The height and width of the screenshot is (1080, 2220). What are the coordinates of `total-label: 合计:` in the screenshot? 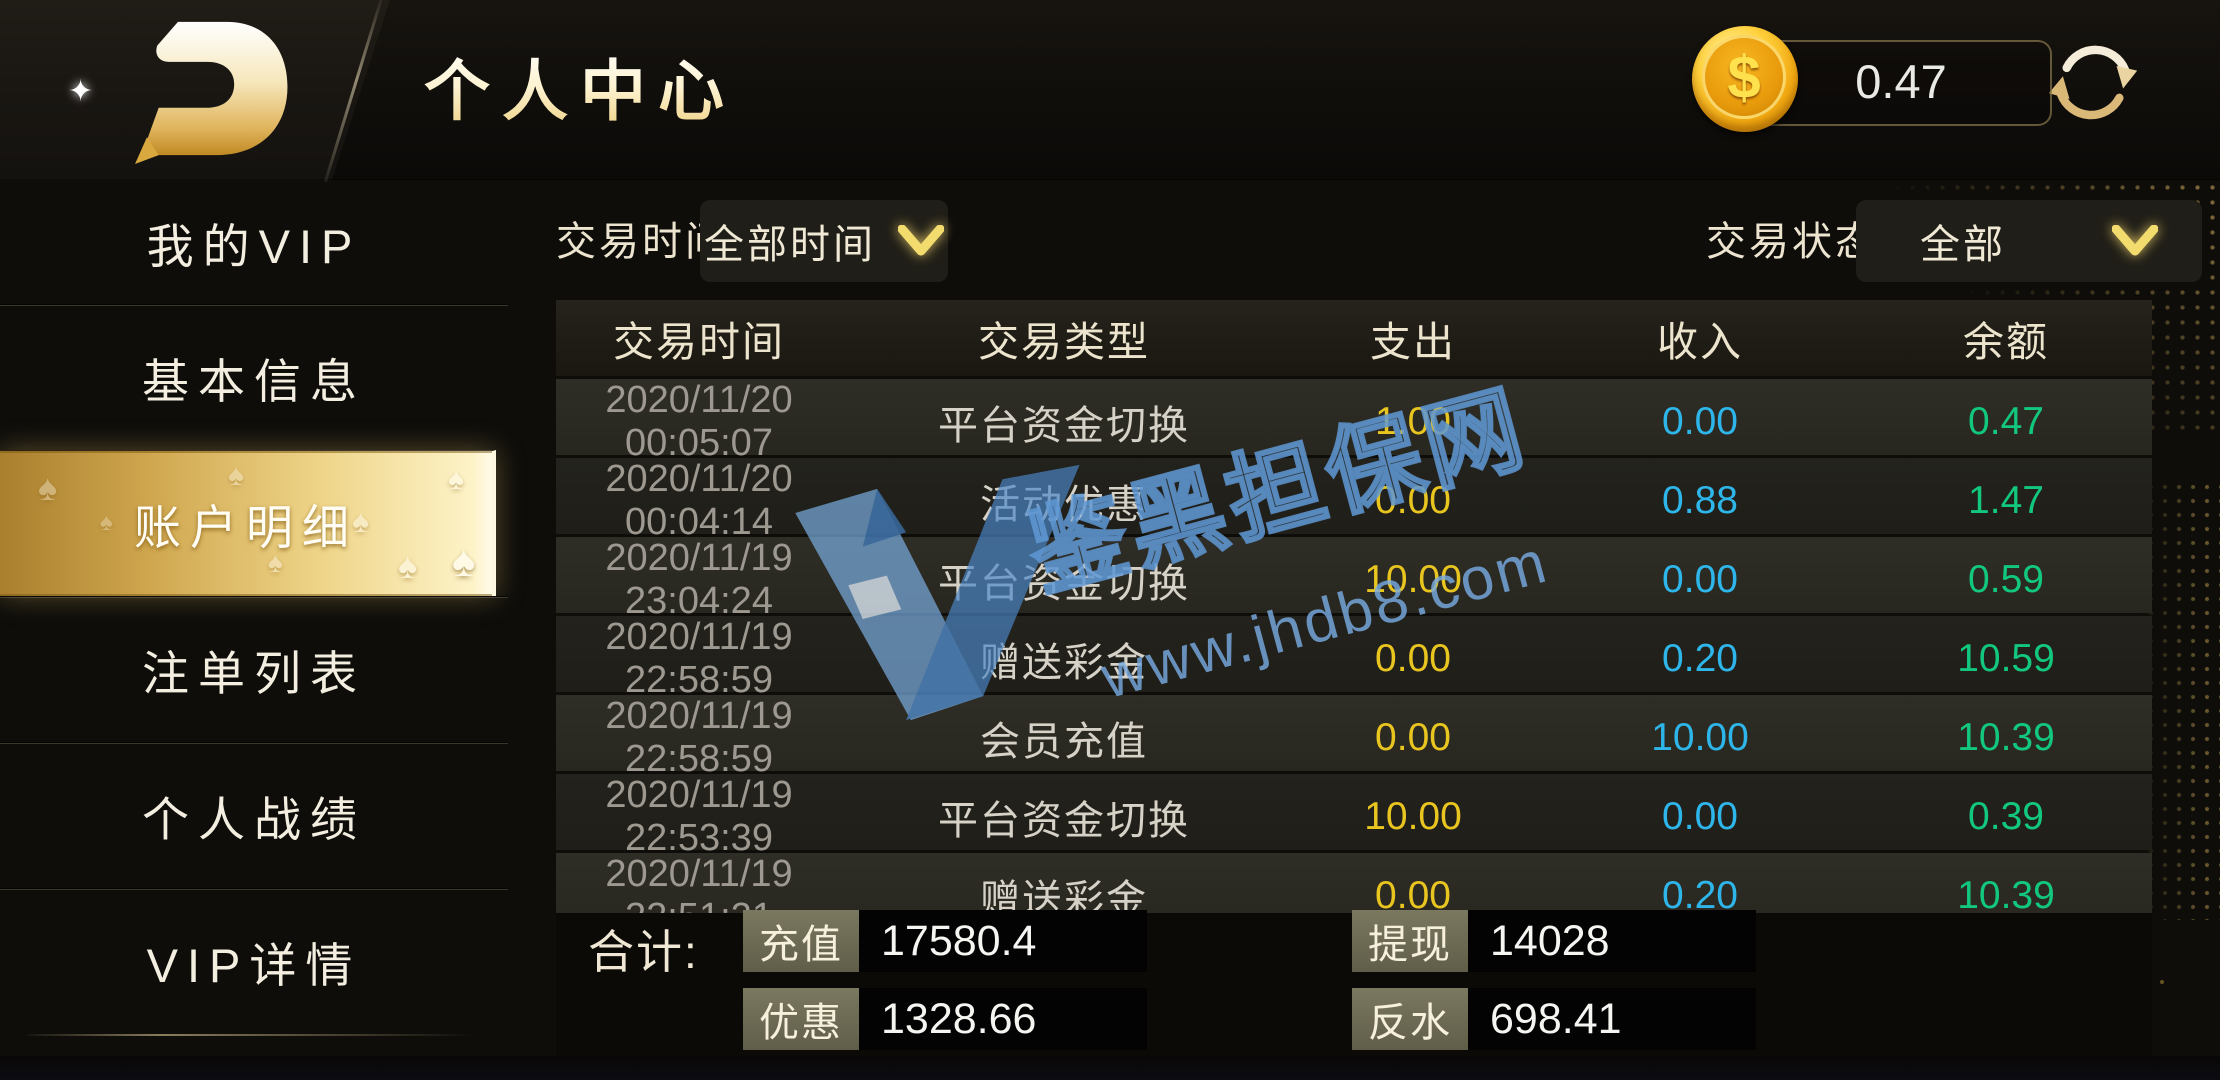 It's located at (643, 952).